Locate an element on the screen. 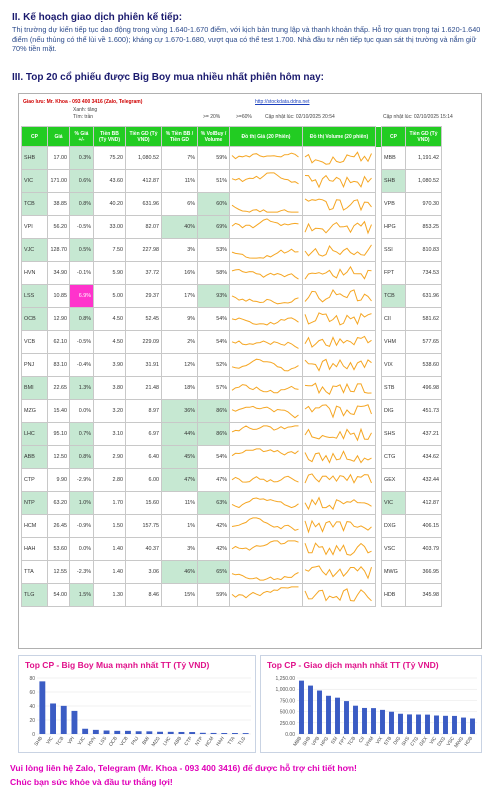 The image size is (502, 800). x-tick-label: TCB is located at coordinates (352, 741).